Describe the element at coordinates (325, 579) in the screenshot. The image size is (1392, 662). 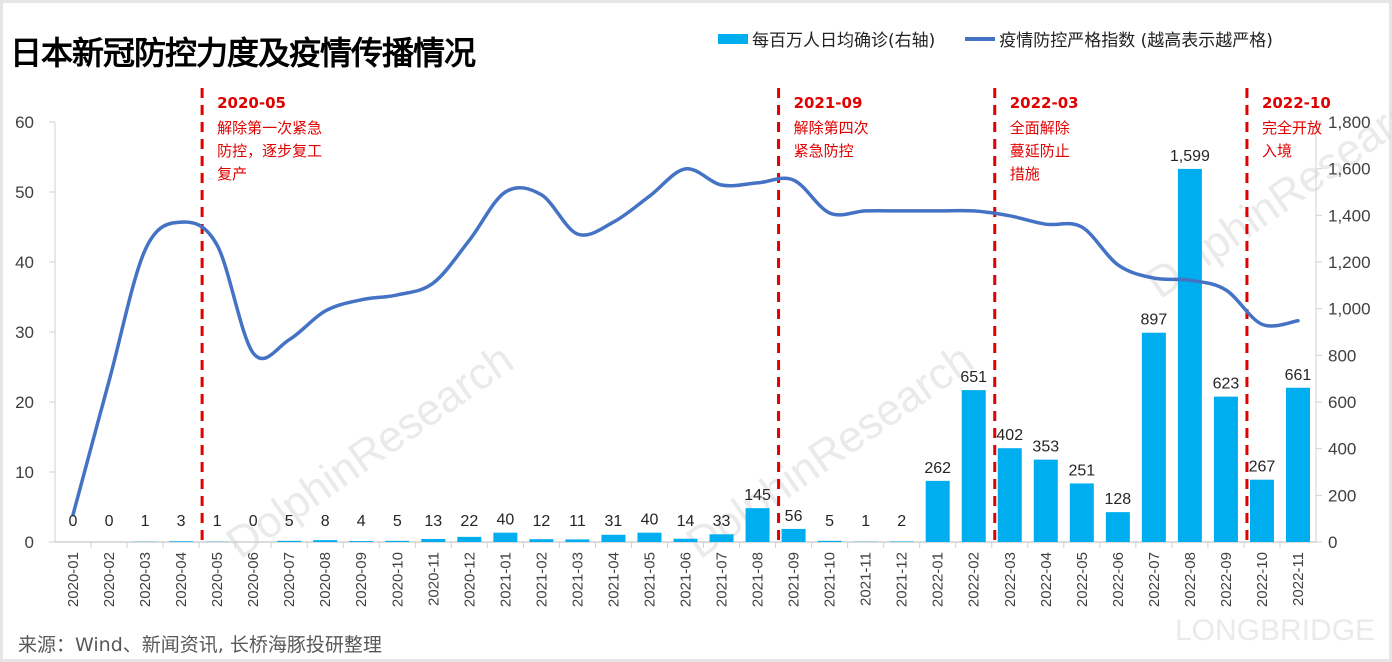
I see `x-axis-tick-label: 2020-08` at that location.